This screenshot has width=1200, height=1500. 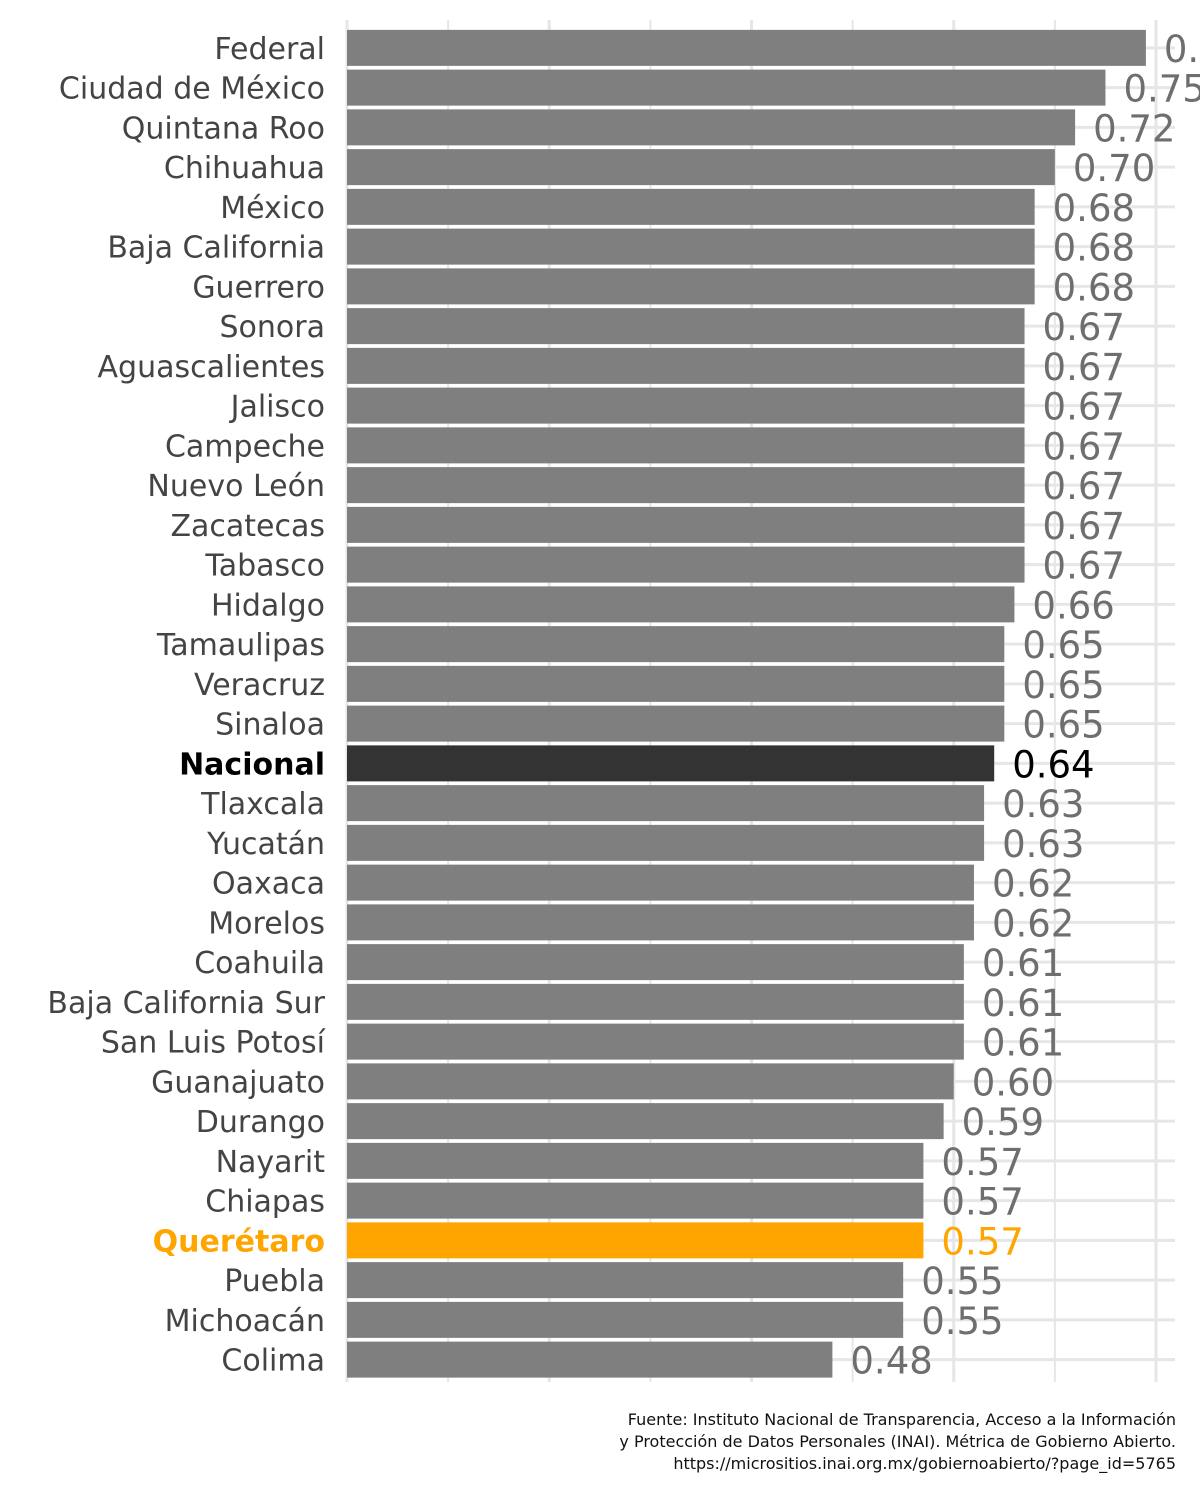 I want to click on category-label: Michoacán, so click(x=245, y=1321).